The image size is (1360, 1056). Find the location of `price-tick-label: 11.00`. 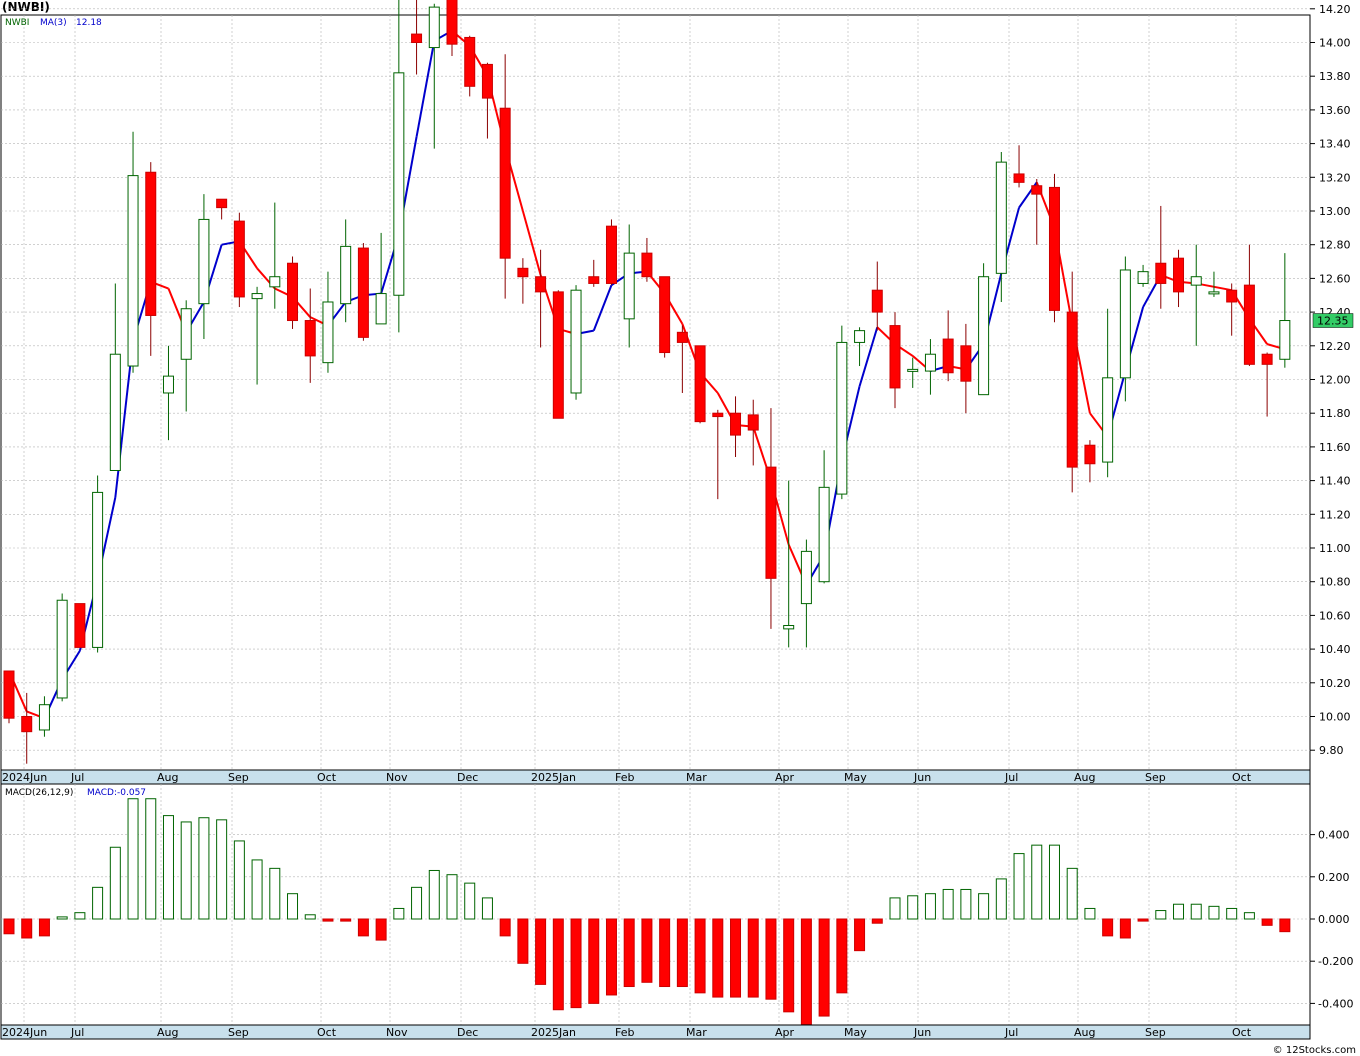

price-tick-label: 11.00 is located at coordinates (1335, 548).